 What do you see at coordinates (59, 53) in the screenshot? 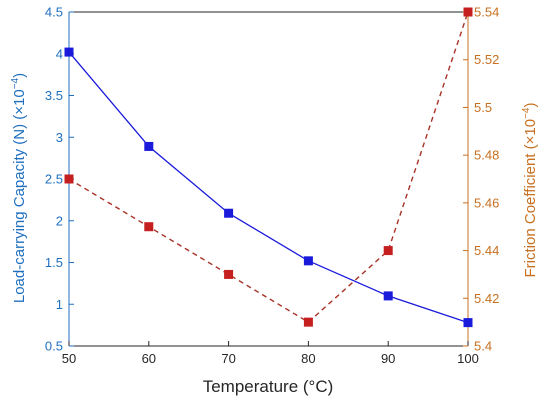
I see `left-y-tick-label: 4` at bounding box center [59, 53].